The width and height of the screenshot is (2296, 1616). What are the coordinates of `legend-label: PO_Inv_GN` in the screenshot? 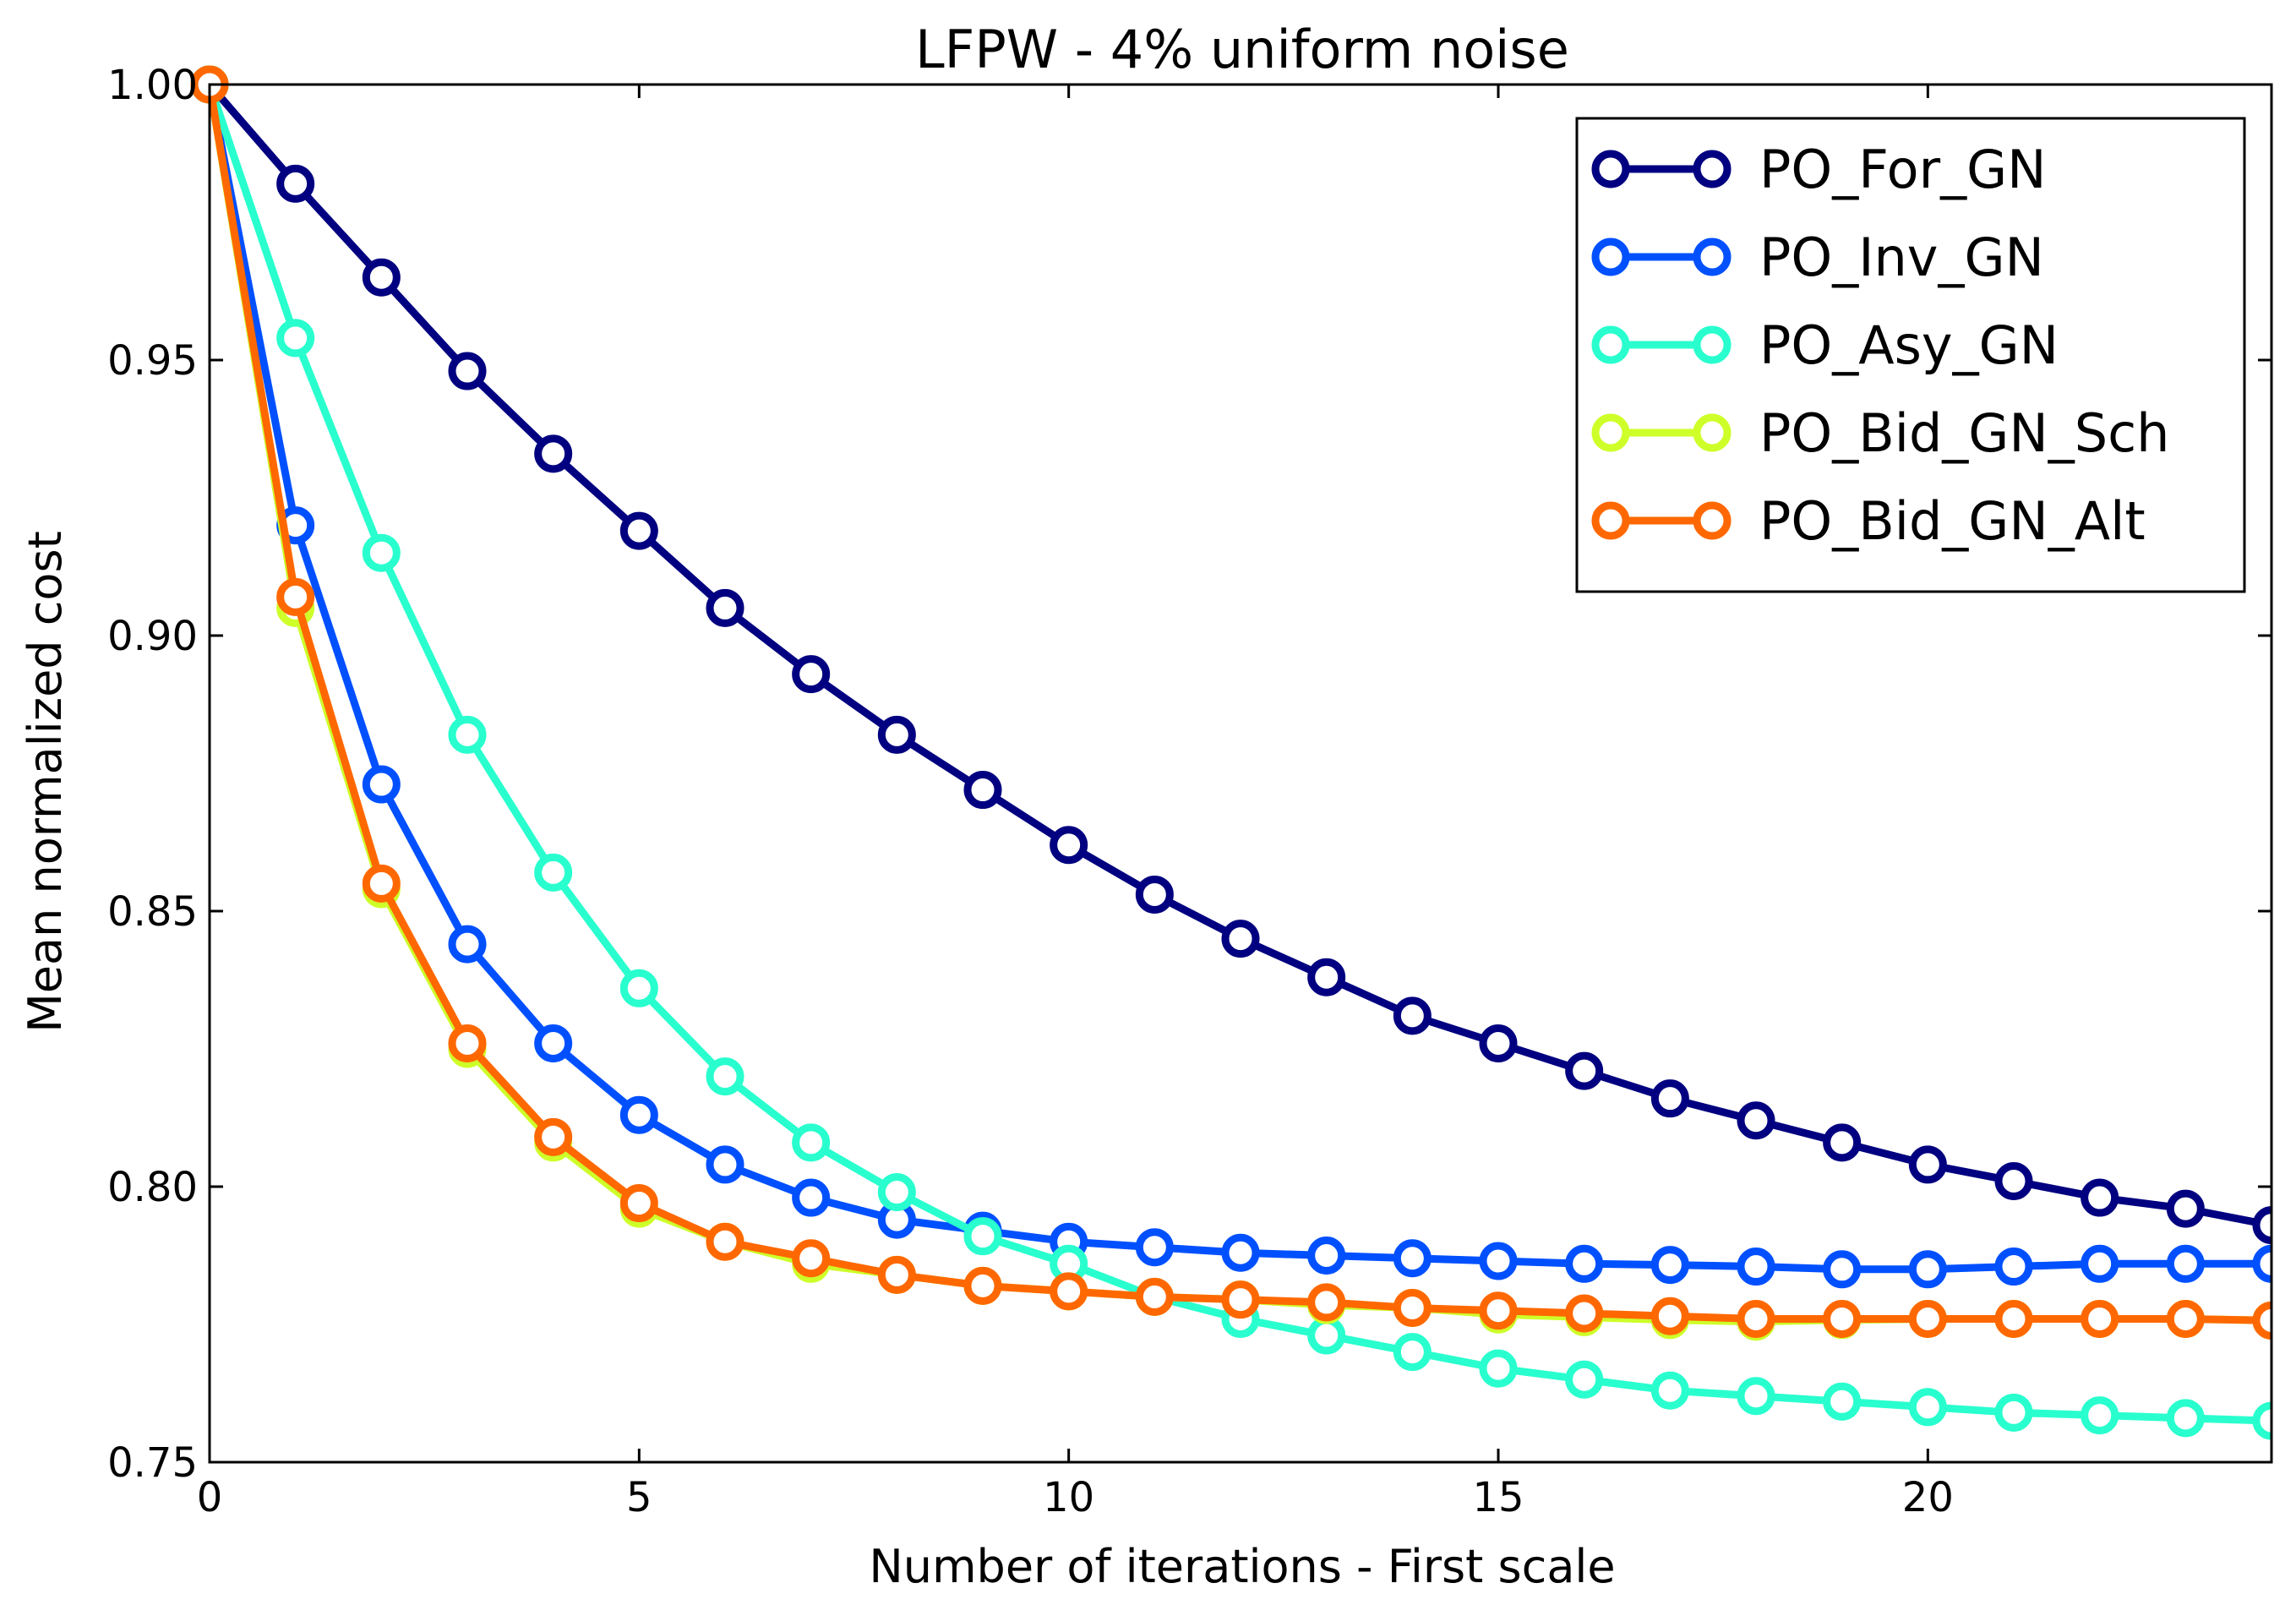 It's located at (1901, 257).